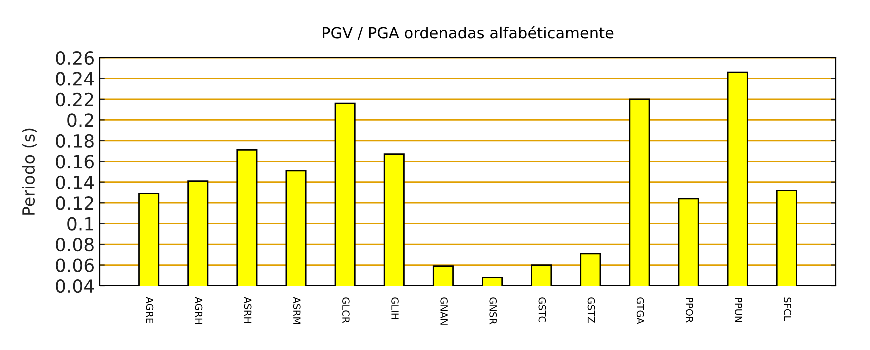 The width and height of the screenshot is (870, 350). What do you see at coordinates (592, 310) in the screenshot?
I see `x-tick-label: GSTZ` at bounding box center [592, 310].